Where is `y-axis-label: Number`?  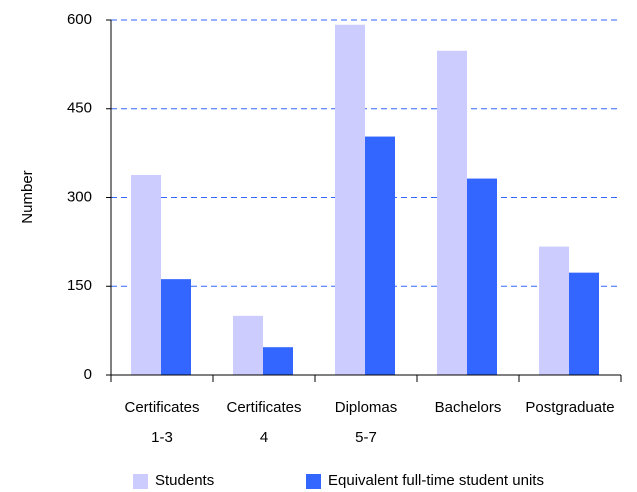 y-axis-label: Number is located at coordinates (27, 196).